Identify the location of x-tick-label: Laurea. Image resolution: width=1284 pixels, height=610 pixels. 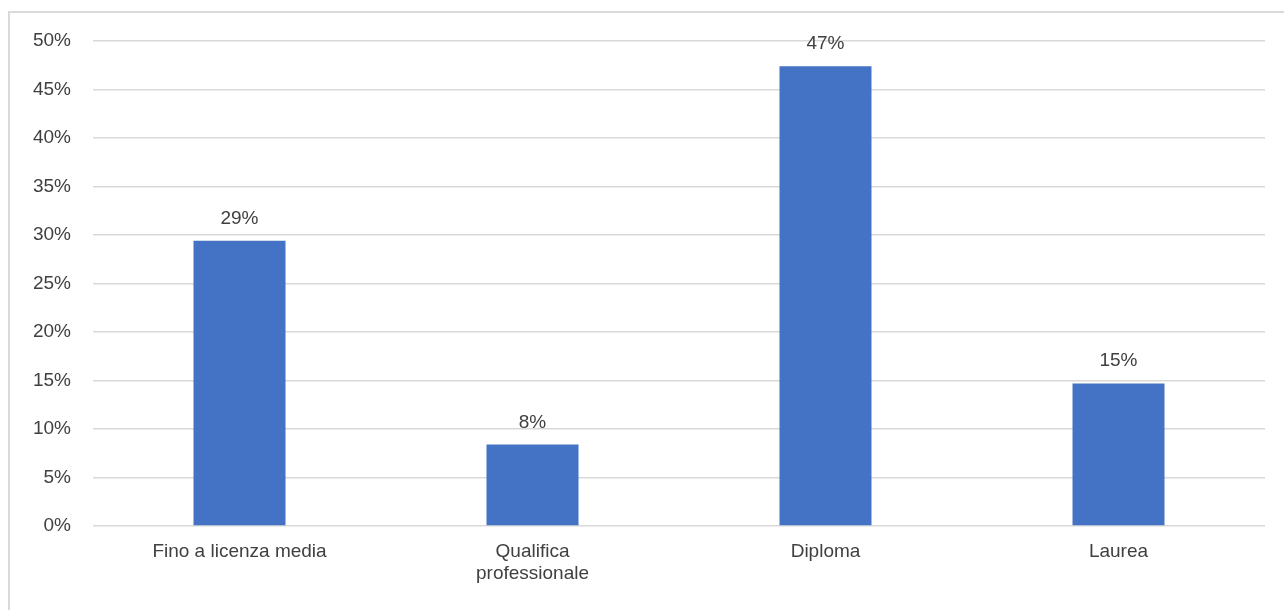
(1118, 550).